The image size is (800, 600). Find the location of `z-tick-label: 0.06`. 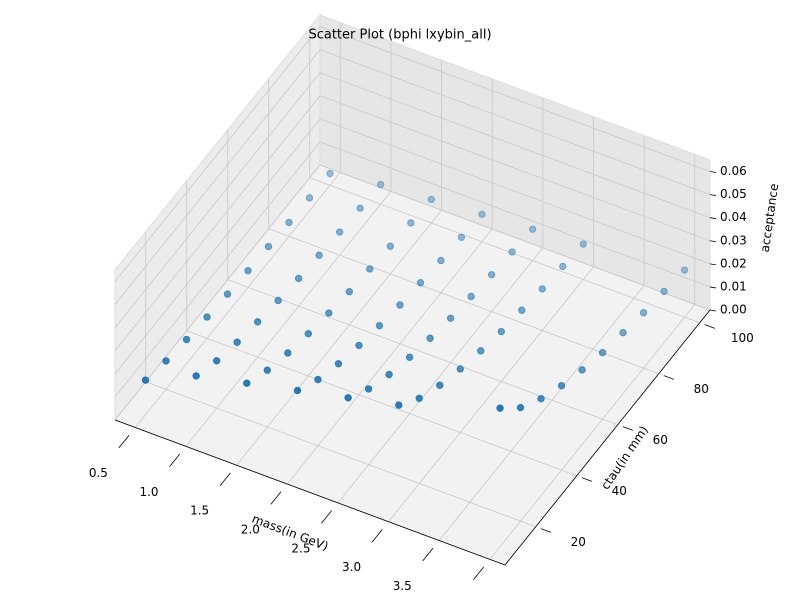

z-tick-label: 0.06 is located at coordinates (733, 171).